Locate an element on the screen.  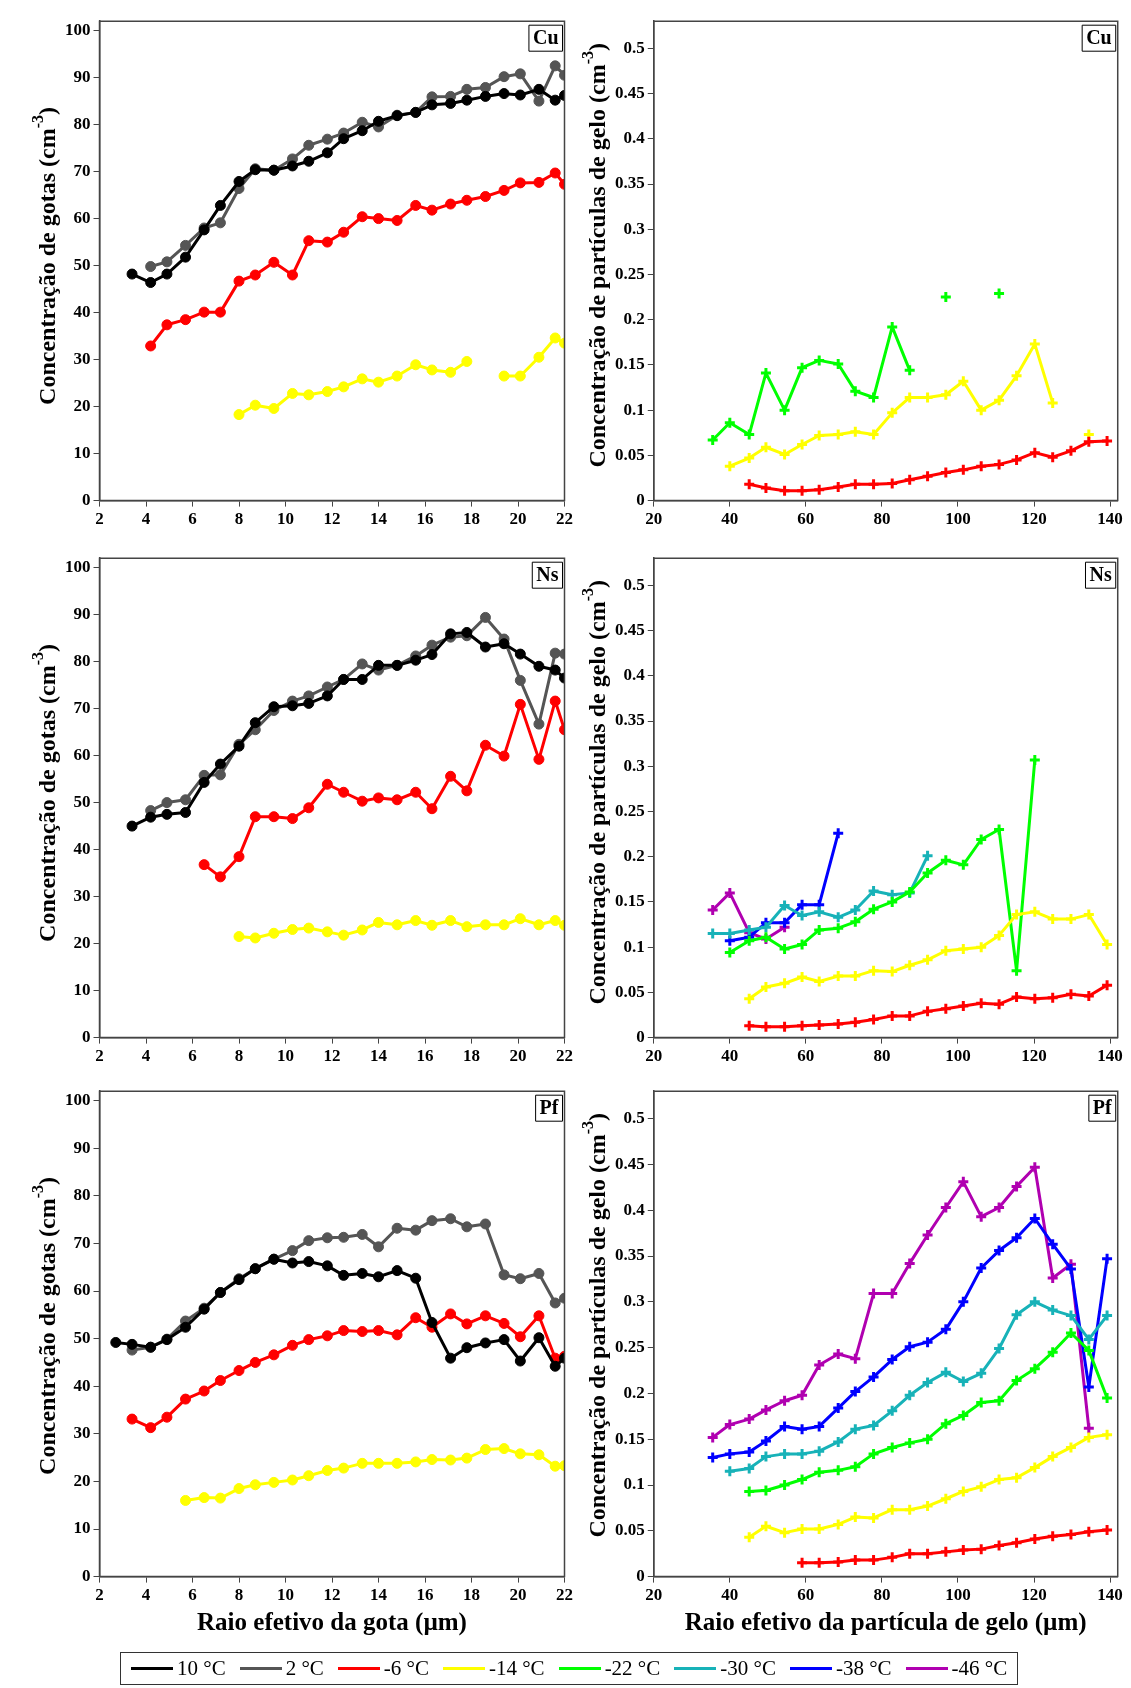
x-tick-label: 120 is located at coordinates (1034, 1595).